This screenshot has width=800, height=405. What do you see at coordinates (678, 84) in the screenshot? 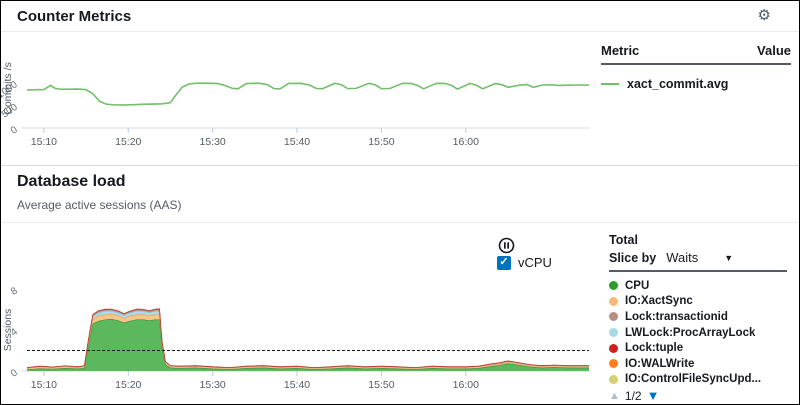
I see `counter-metric-name: xact_commit.avg` at bounding box center [678, 84].